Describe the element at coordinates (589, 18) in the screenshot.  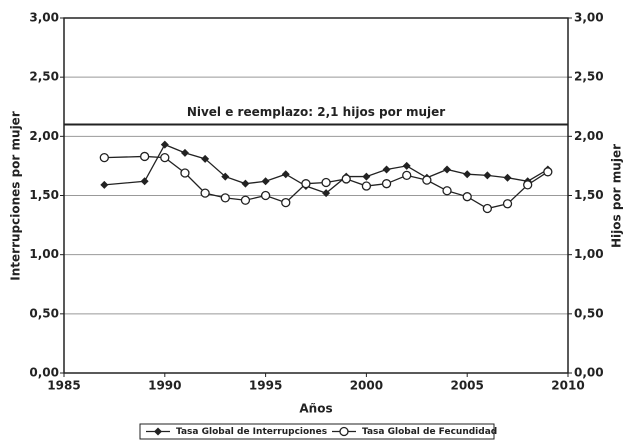
I see `y2-tick-label: 3,00` at that location.